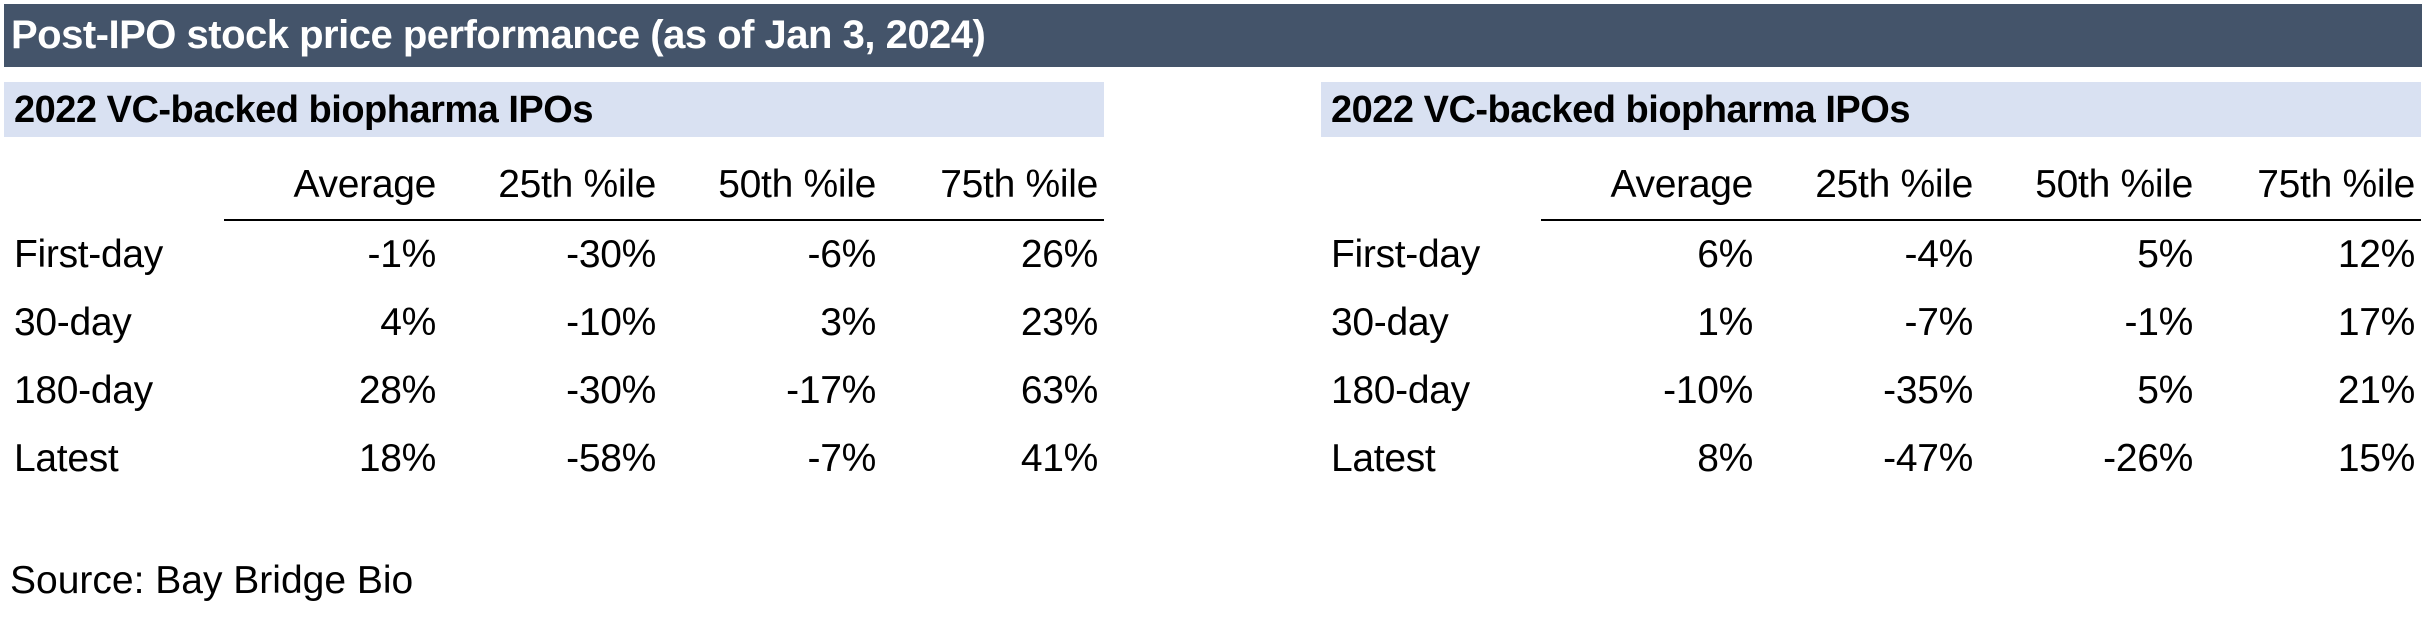  Describe the element at coordinates (1725, 458) in the screenshot. I see `table-cell: 8%` at that location.